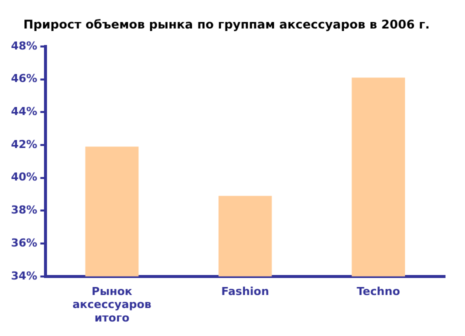  Describe the element at coordinates (245, 291) in the screenshot. I see `x-tick-label: Fashion` at that location.